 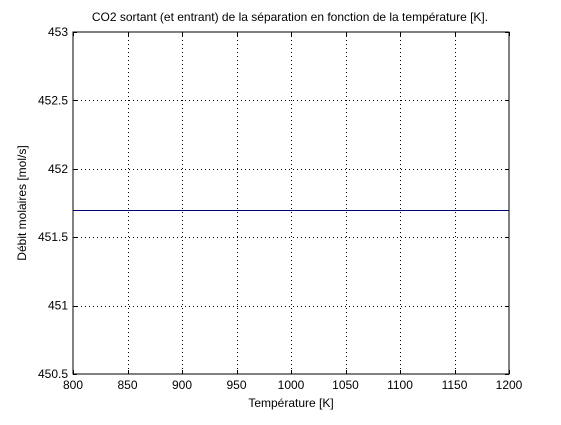 What do you see at coordinates (53, 374) in the screenshot?
I see `y-tick-label: 450.5` at bounding box center [53, 374].